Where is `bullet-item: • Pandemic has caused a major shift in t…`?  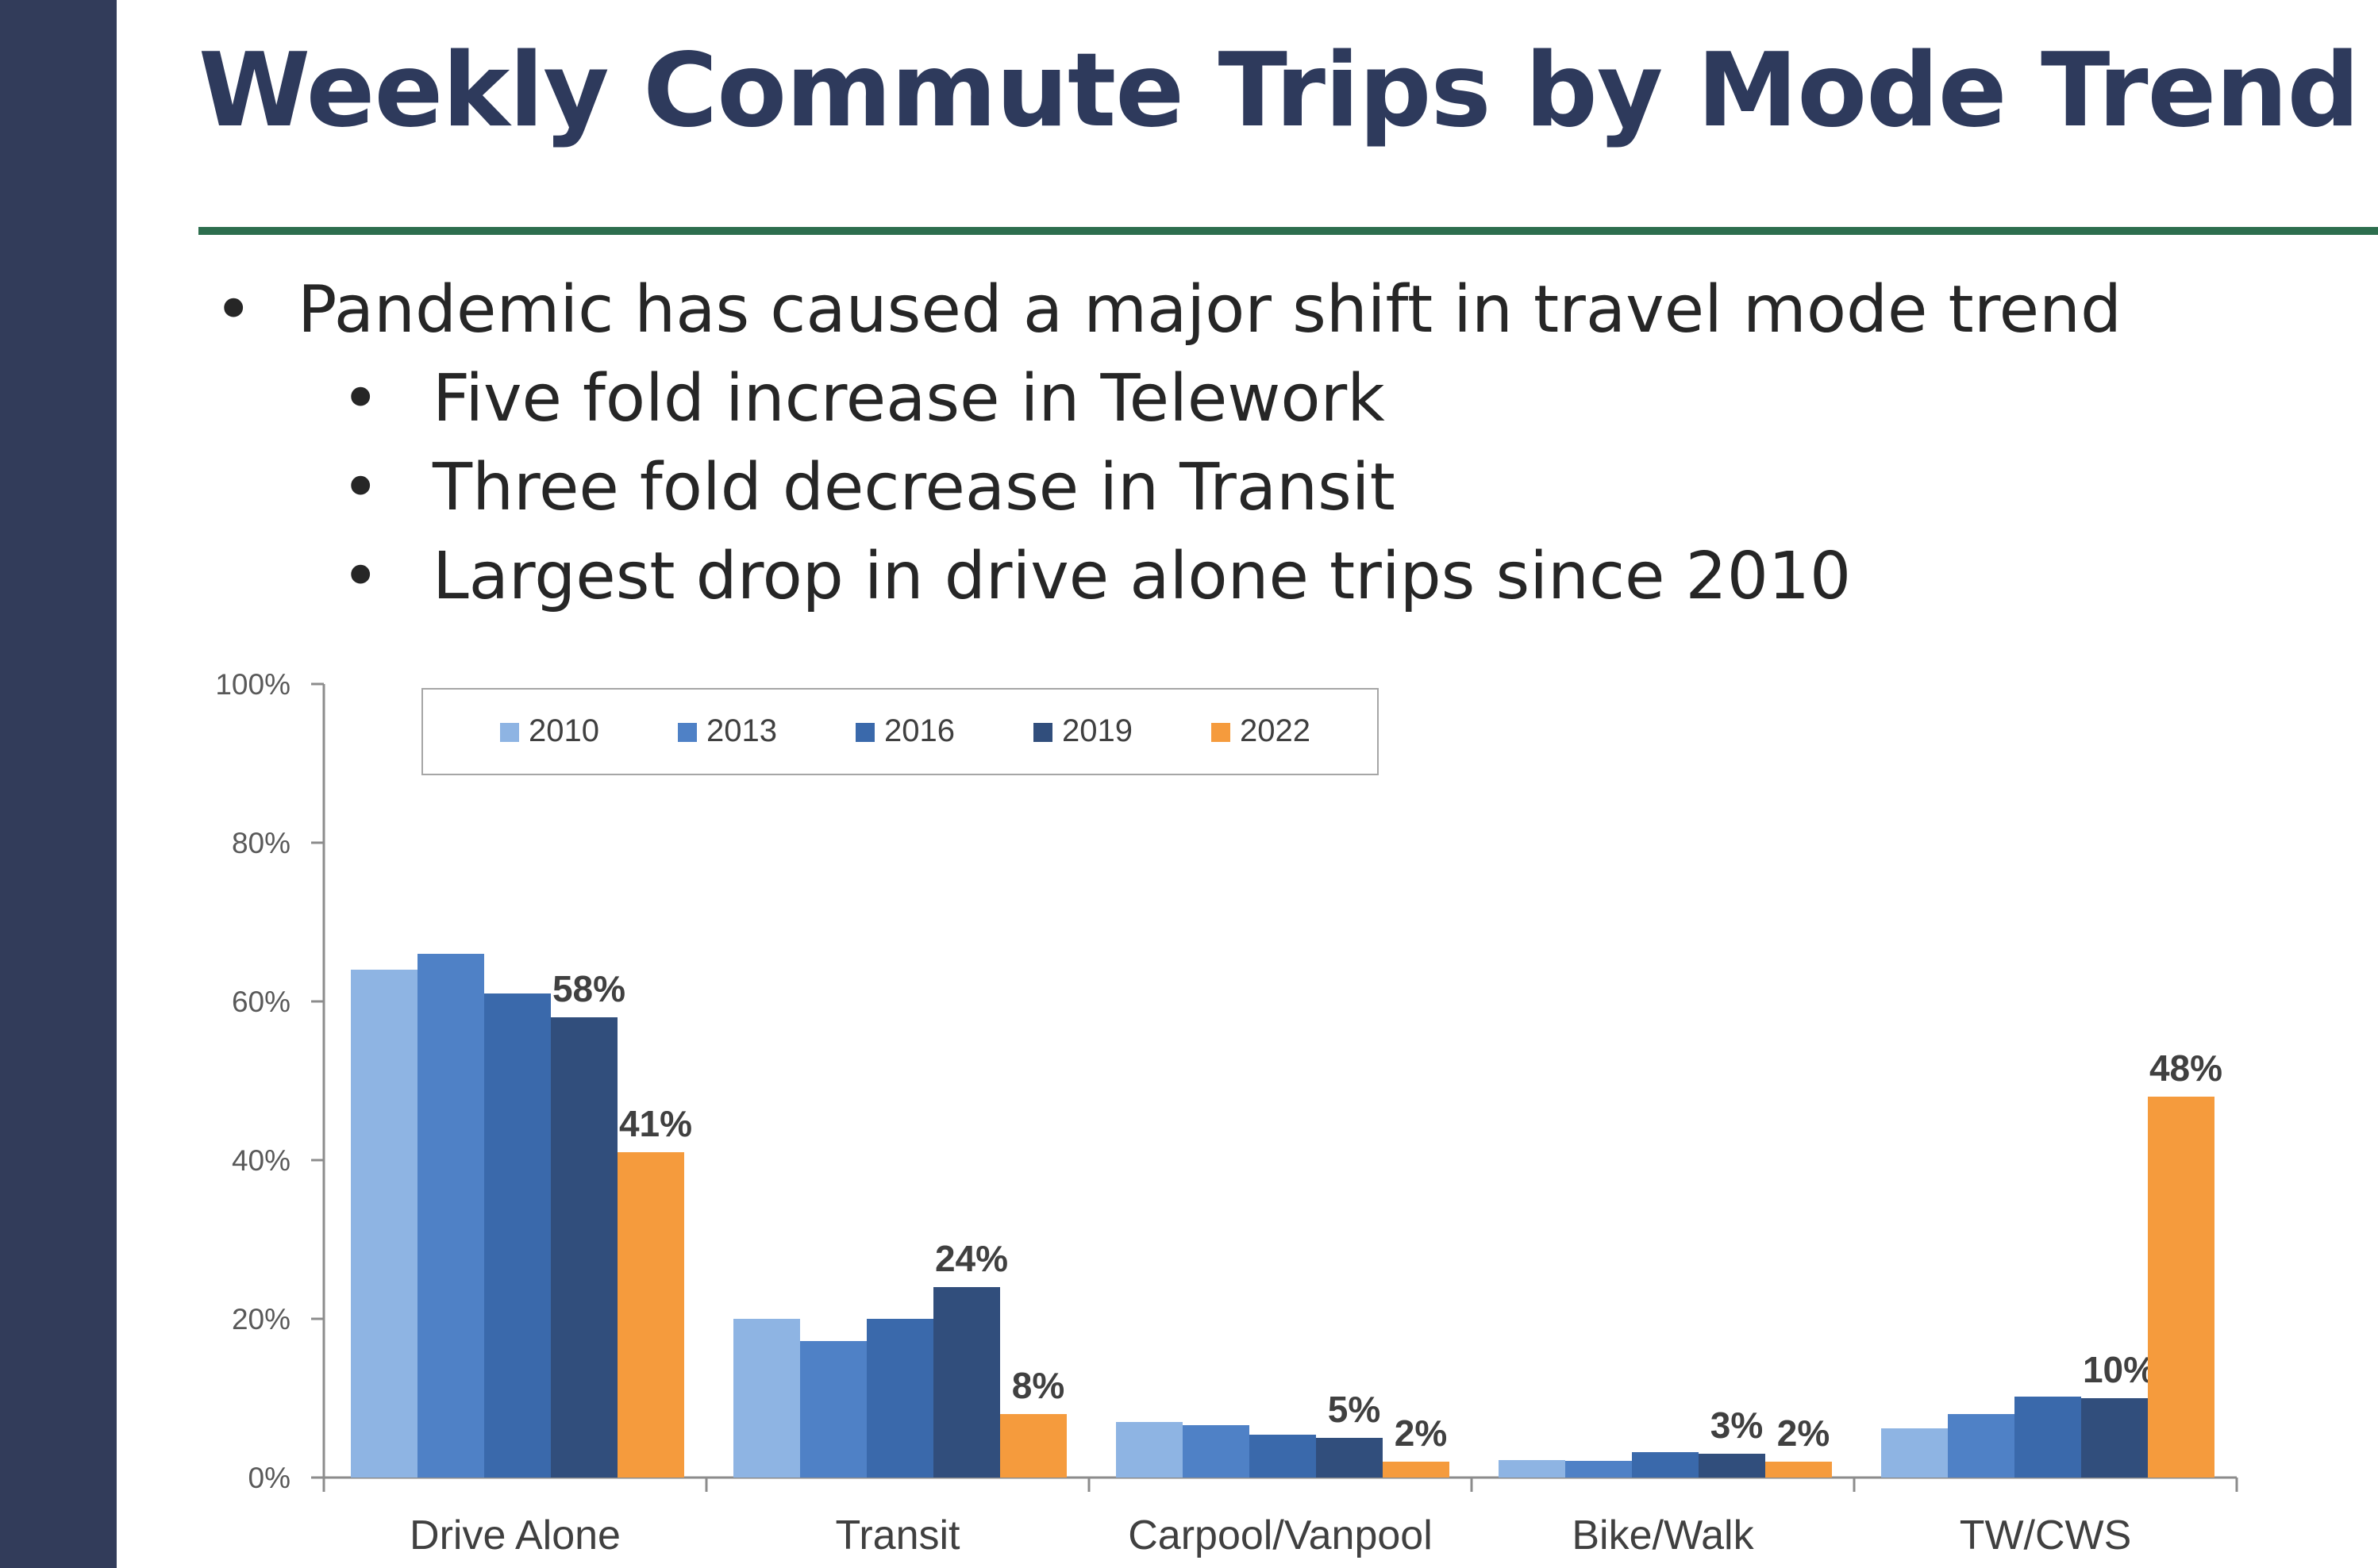
bullet-item: • Pandemic has caused a major shift in t… is located at coordinates (1168, 310).